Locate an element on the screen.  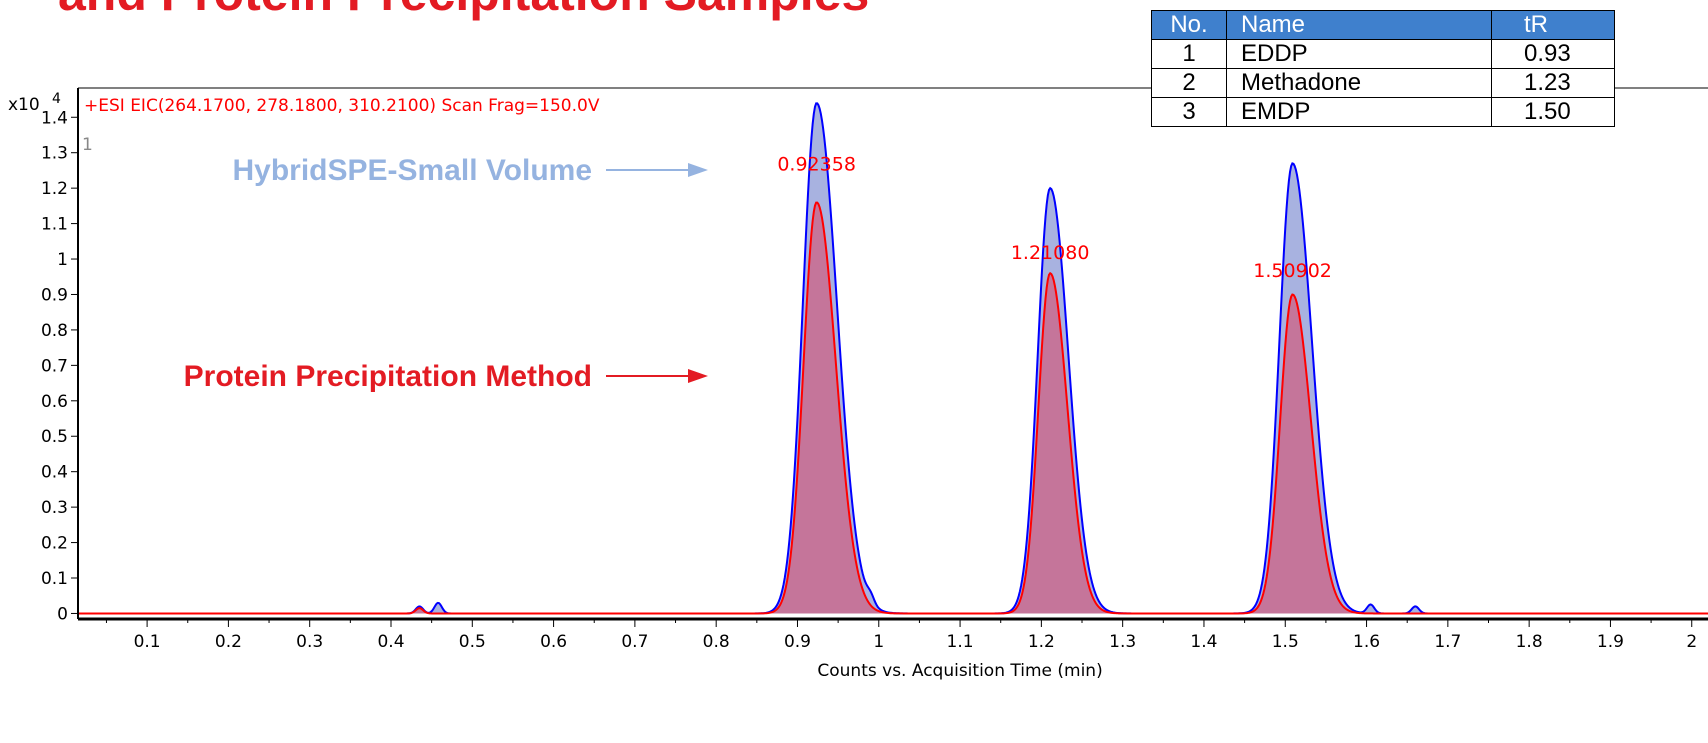
y-tick-label: 1.4 is located at coordinates (54, 118).